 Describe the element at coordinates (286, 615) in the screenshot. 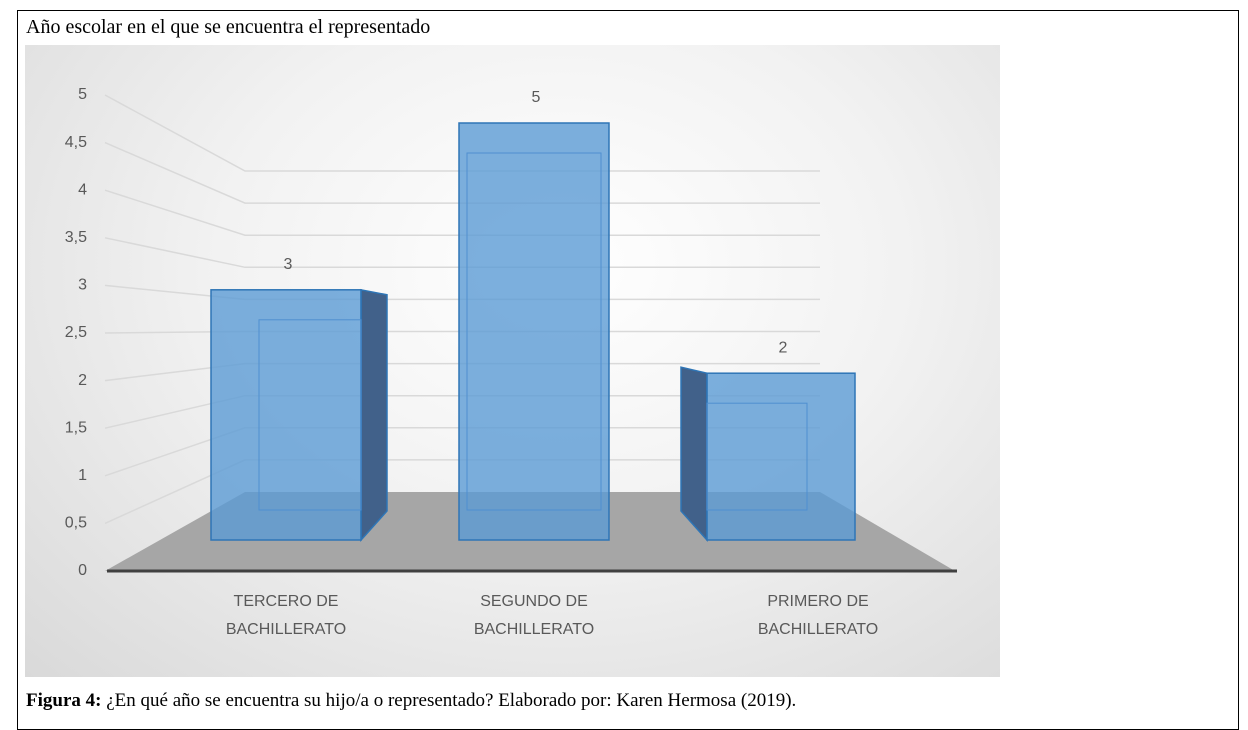

I see `x-tick-label: TERCERO DE BACHILLERATO` at that location.